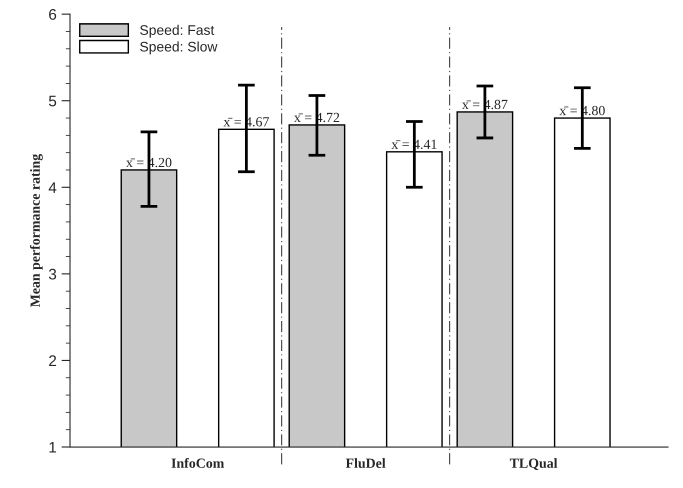  Describe the element at coordinates (52, 274) in the screenshot. I see `y-tick-label: 3` at that location.